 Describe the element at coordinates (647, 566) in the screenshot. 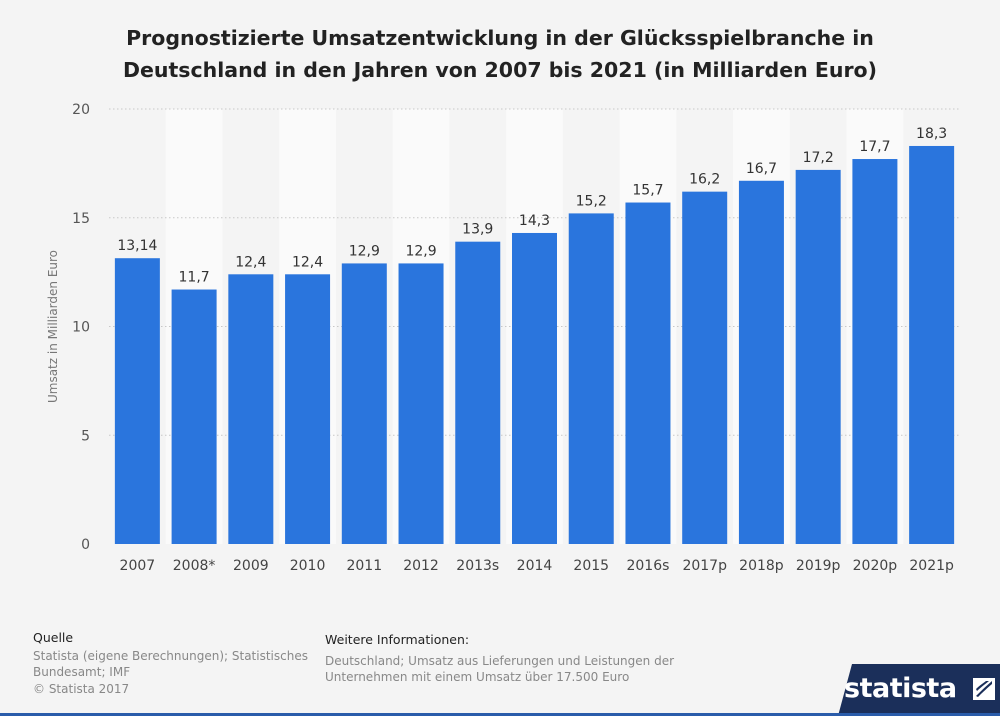

I see `x-tick-label: 2016s` at that location.